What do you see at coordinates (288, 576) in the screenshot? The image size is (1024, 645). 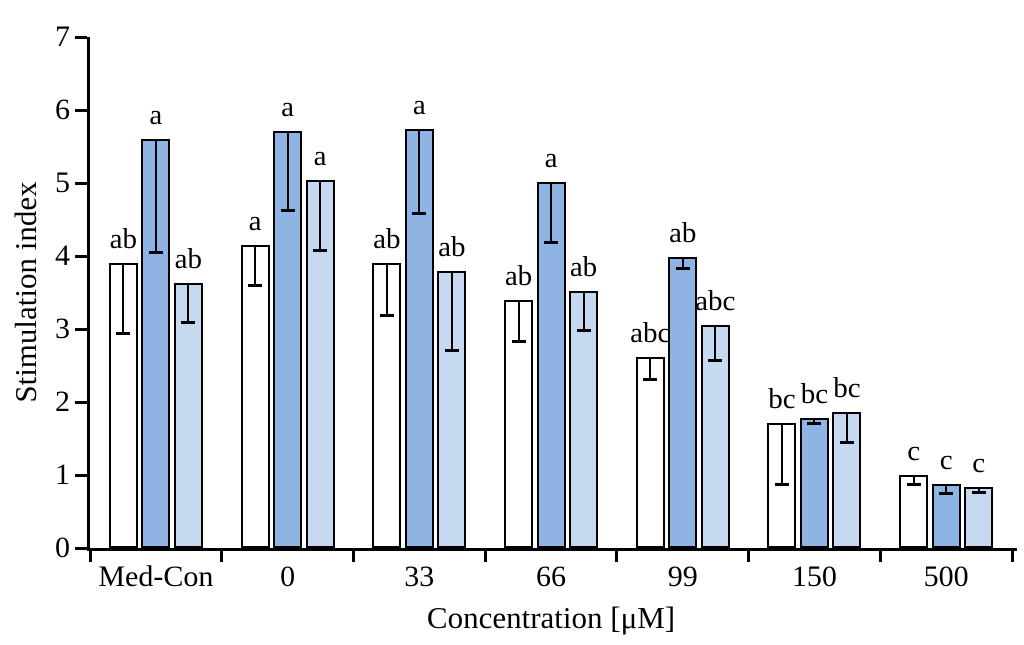 I see `x-category-label: 0` at bounding box center [288, 576].